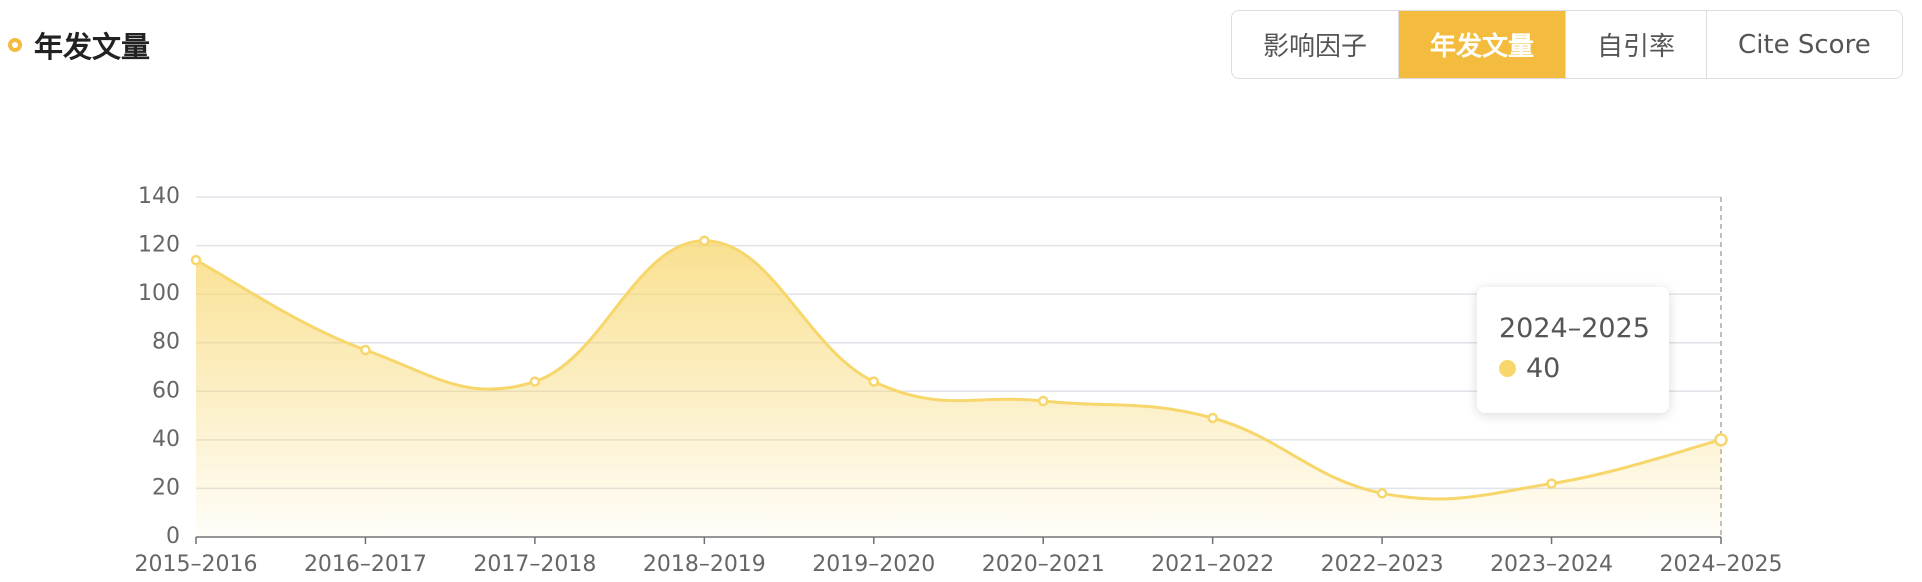 The width and height of the screenshot is (1922, 582). I want to click on y-tick-label: 40, so click(166, 439).